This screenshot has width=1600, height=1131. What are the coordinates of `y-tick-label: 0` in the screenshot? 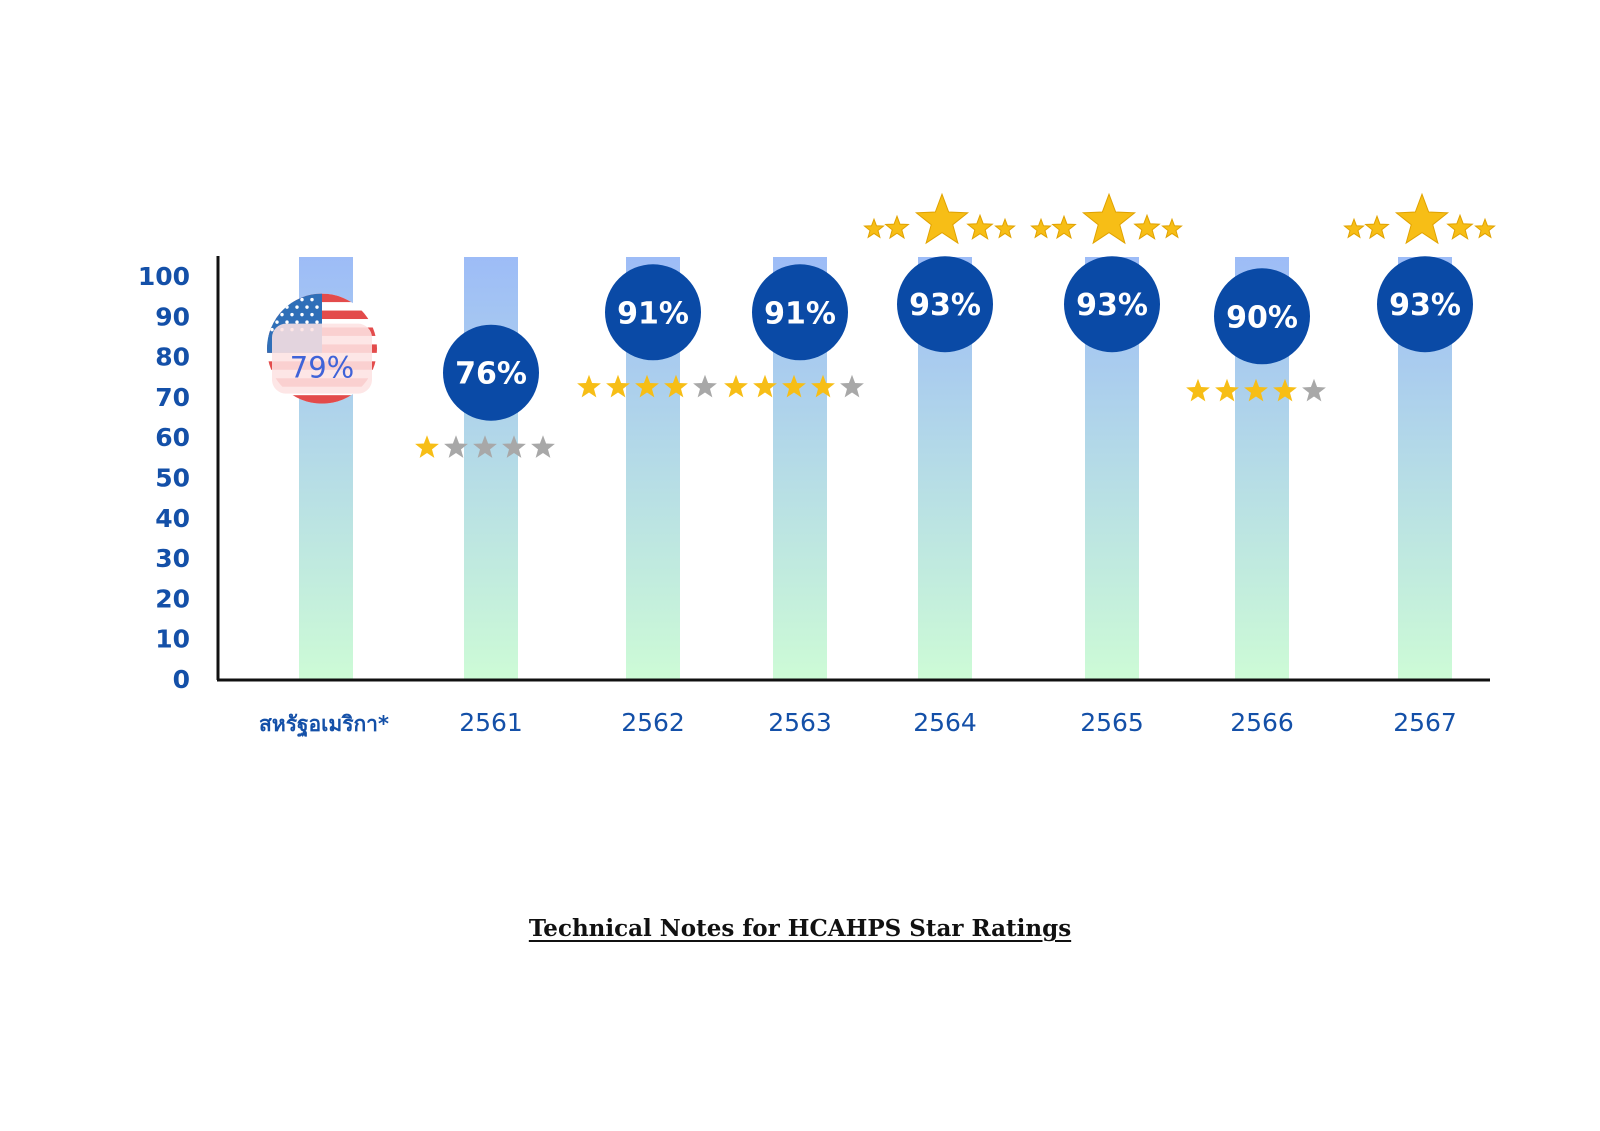 It's located at (181, 679).